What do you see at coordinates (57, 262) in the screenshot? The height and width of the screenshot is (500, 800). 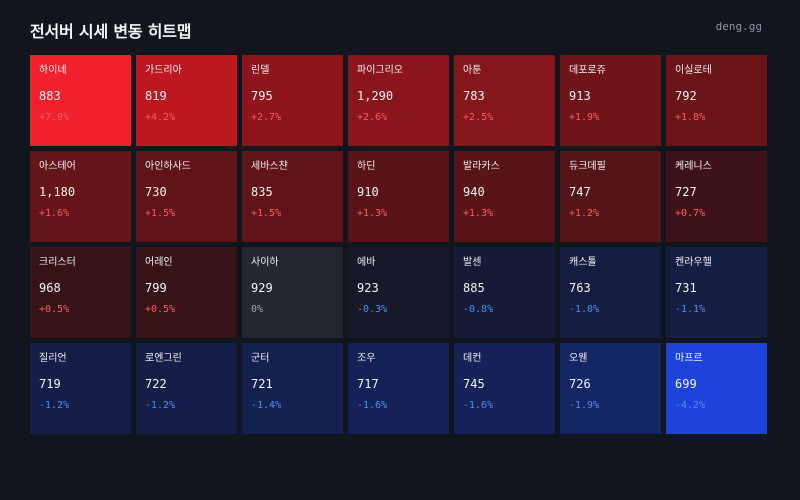 I see `server-name: 크리스터` at bounding box center [57, 262].